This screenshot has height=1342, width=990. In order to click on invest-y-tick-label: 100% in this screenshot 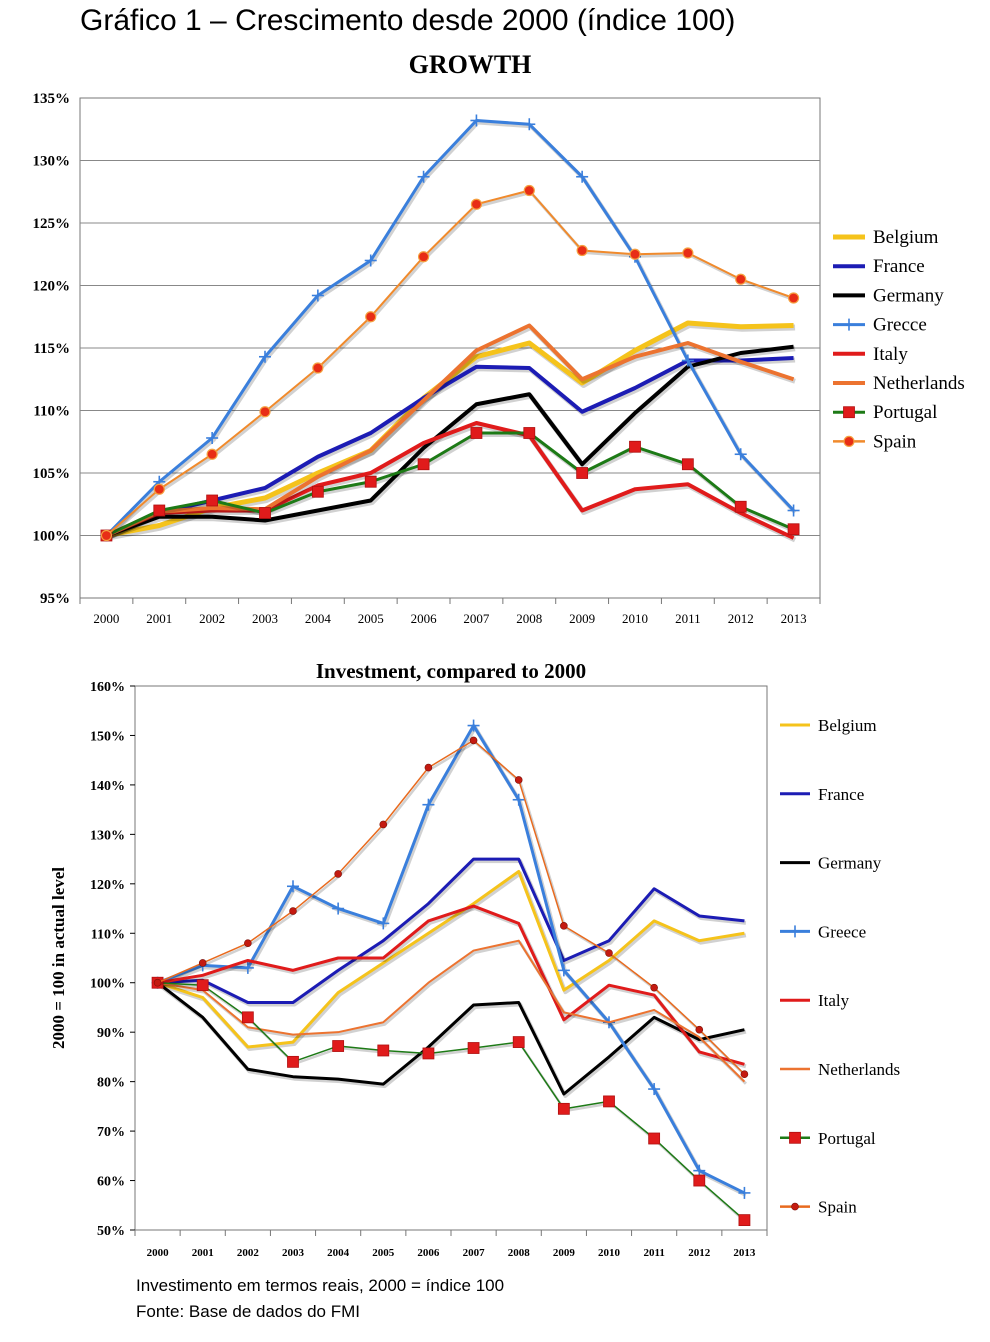, I will do `click(107, 984)`.